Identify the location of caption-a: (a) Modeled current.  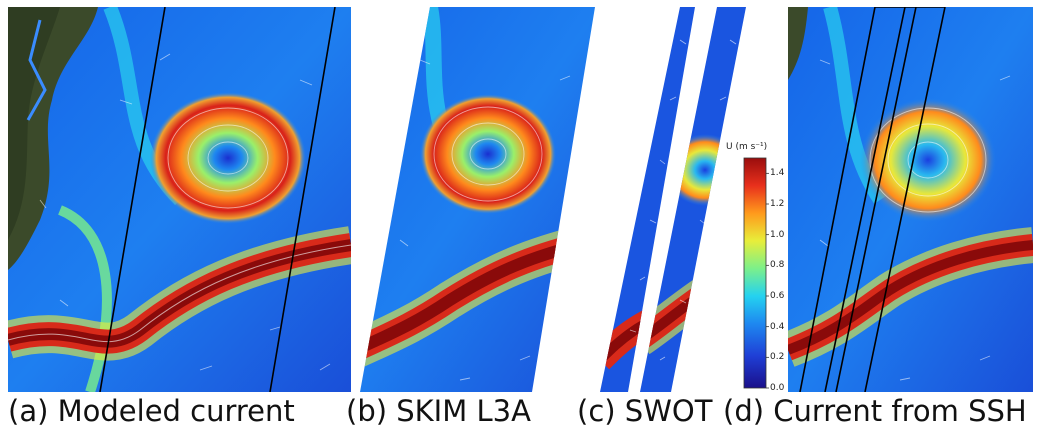
(151, 411).